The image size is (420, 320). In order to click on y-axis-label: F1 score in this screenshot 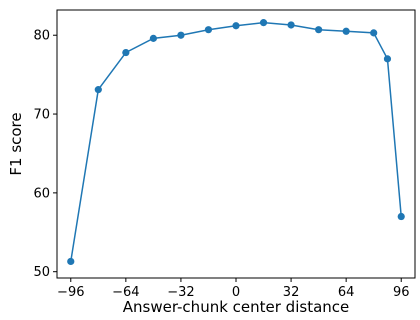, I will do `click(16, 143)`.